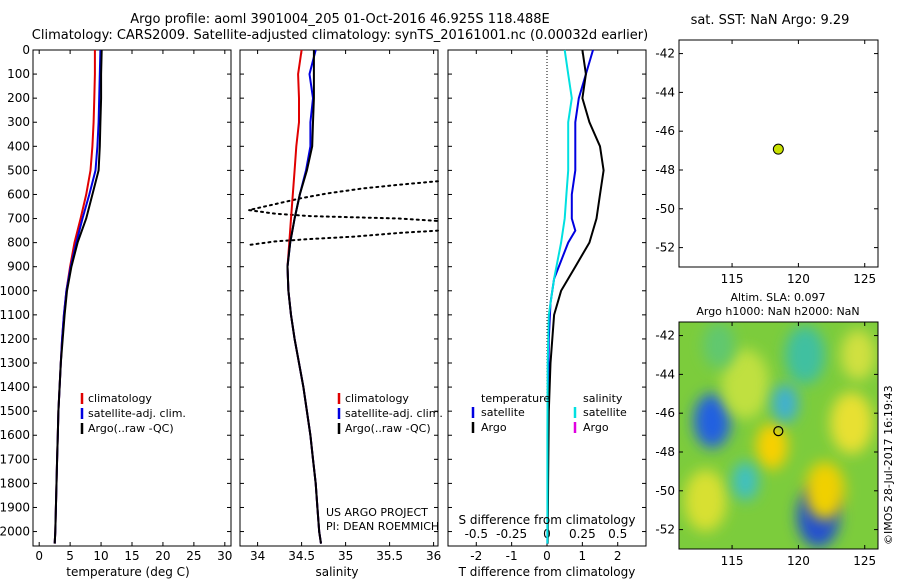 Image resolution: width=900 pixels, height=580 pixels. I want to click on pi-annotation: PI: DEAN ROEMMICH, so click(382, 526).